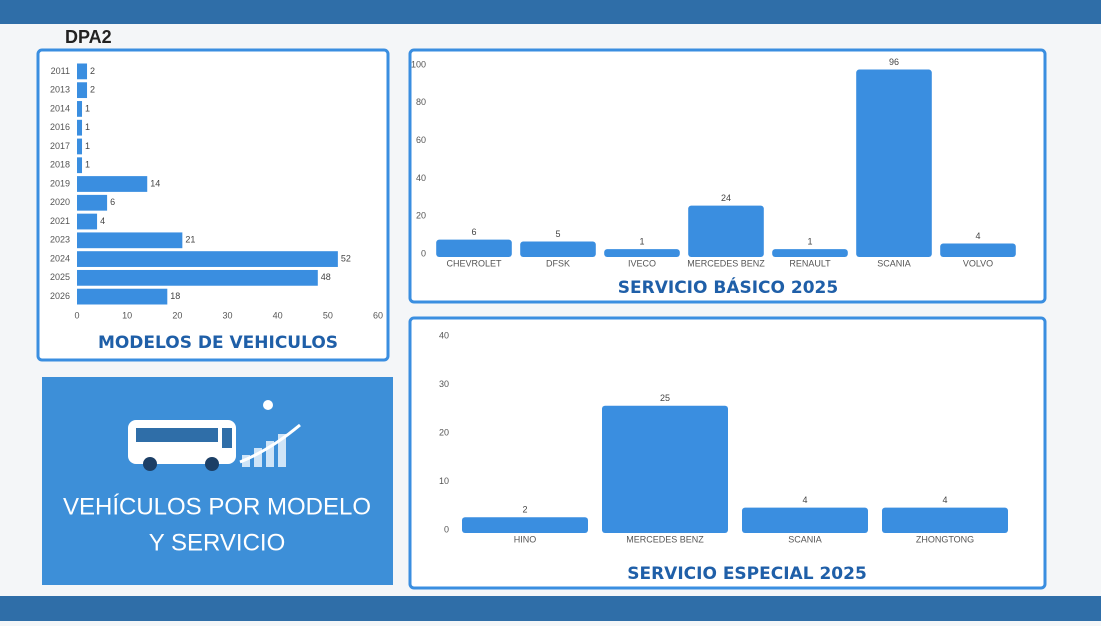  What do you see at coordinates (945, 539) in the screenshot?
I see `x-tick-label: ZHONGTONG` at bounding box center [945, 539].